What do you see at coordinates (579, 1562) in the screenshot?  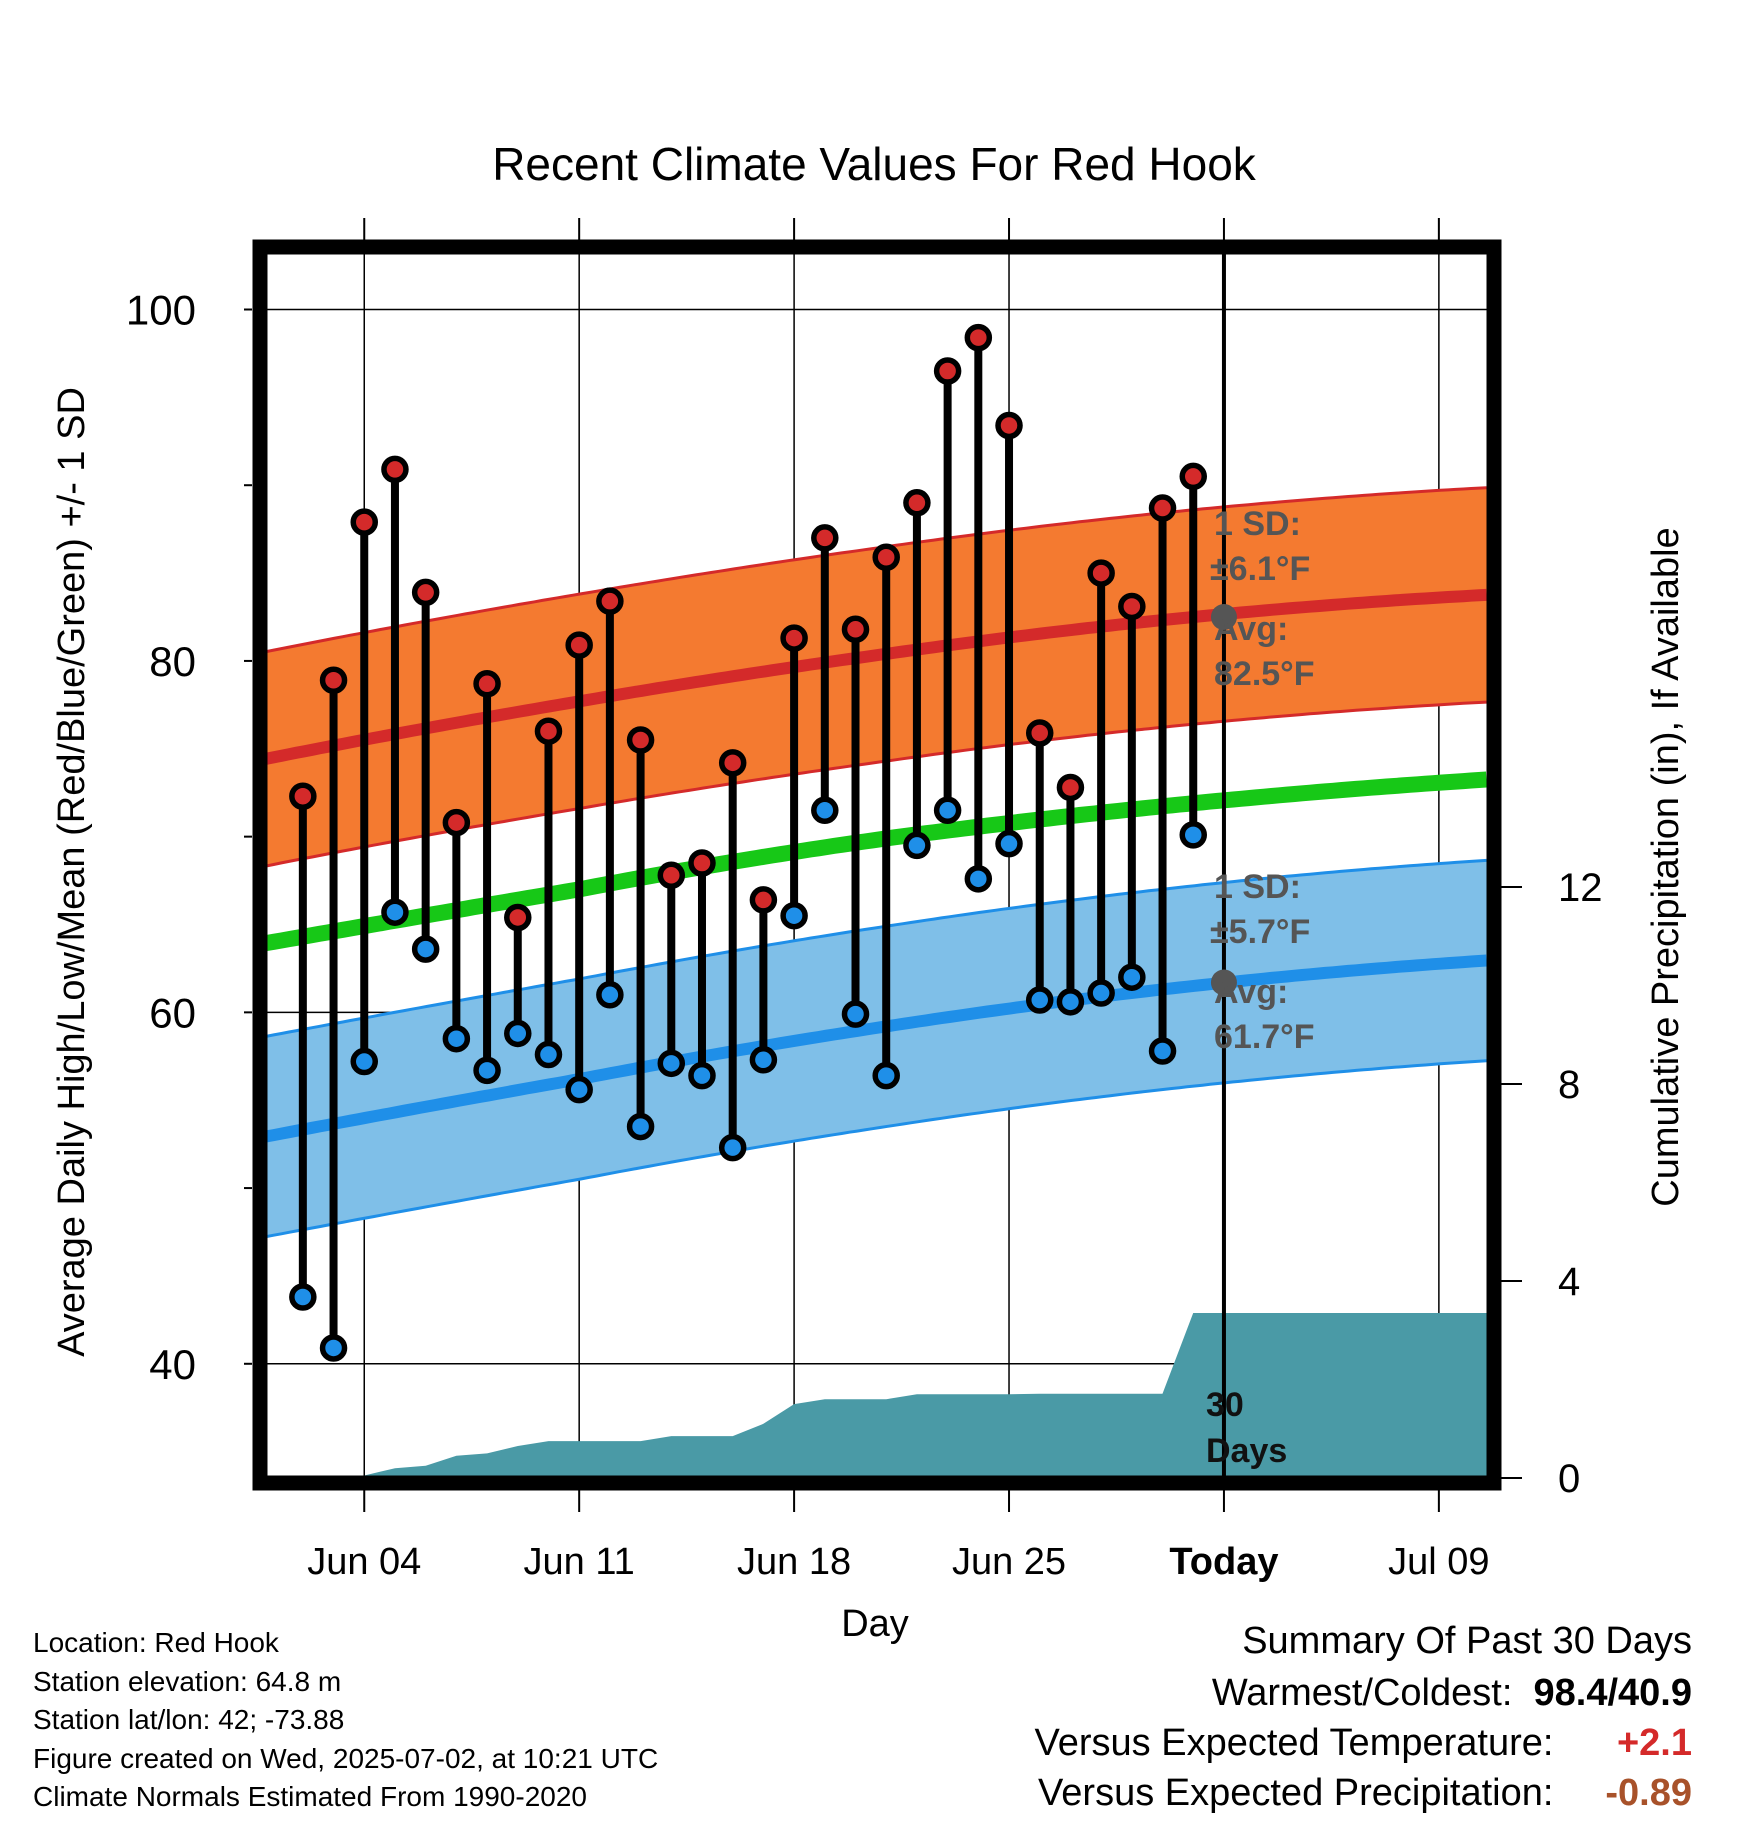 I see `x-tick-label: Jun 11` at bounding box center [579, 1562].